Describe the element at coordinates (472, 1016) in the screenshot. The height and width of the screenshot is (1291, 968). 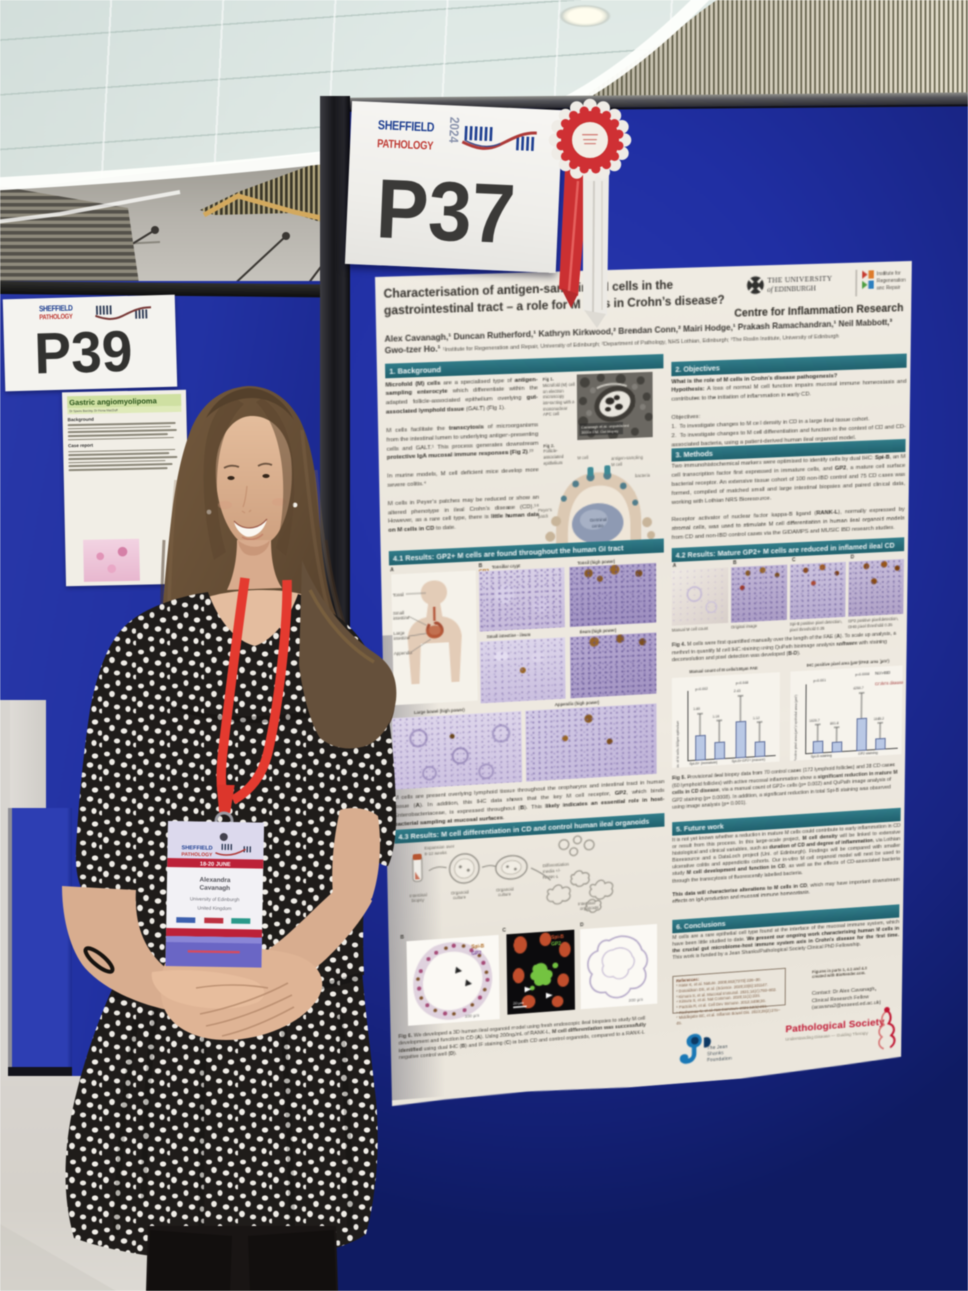
I see `svg-text: 100 µm` at that location.